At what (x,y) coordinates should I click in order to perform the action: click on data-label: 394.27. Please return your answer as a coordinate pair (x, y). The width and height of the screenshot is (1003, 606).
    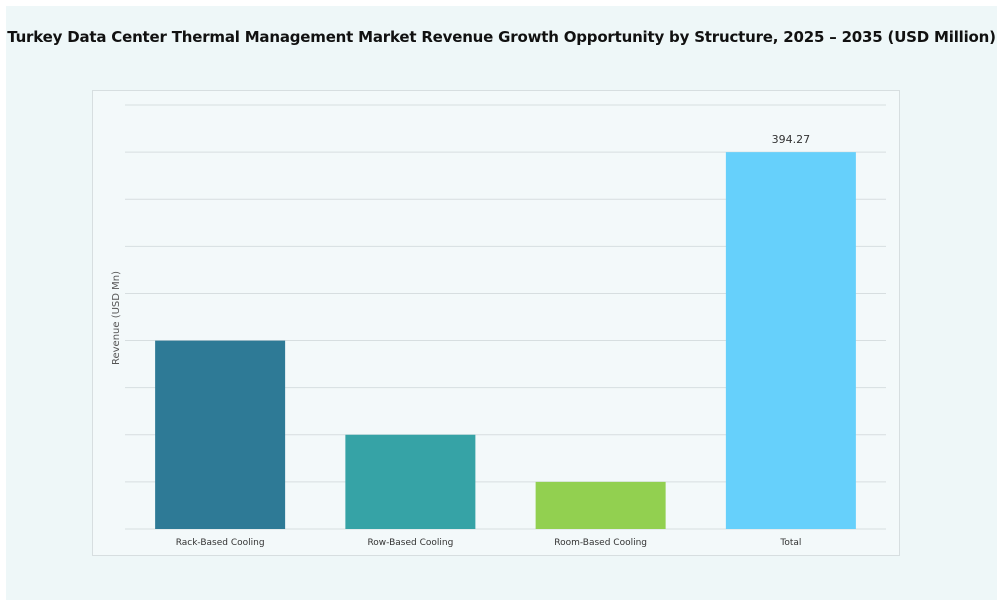
    Looking at the image, I should click on (791, 139).